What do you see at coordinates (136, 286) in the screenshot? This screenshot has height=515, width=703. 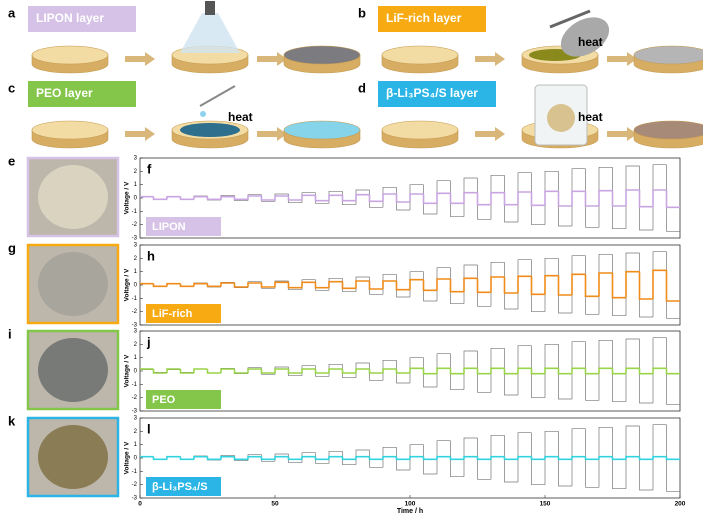 I see `y-tick-label: 0` at bounding box center [136, 286].